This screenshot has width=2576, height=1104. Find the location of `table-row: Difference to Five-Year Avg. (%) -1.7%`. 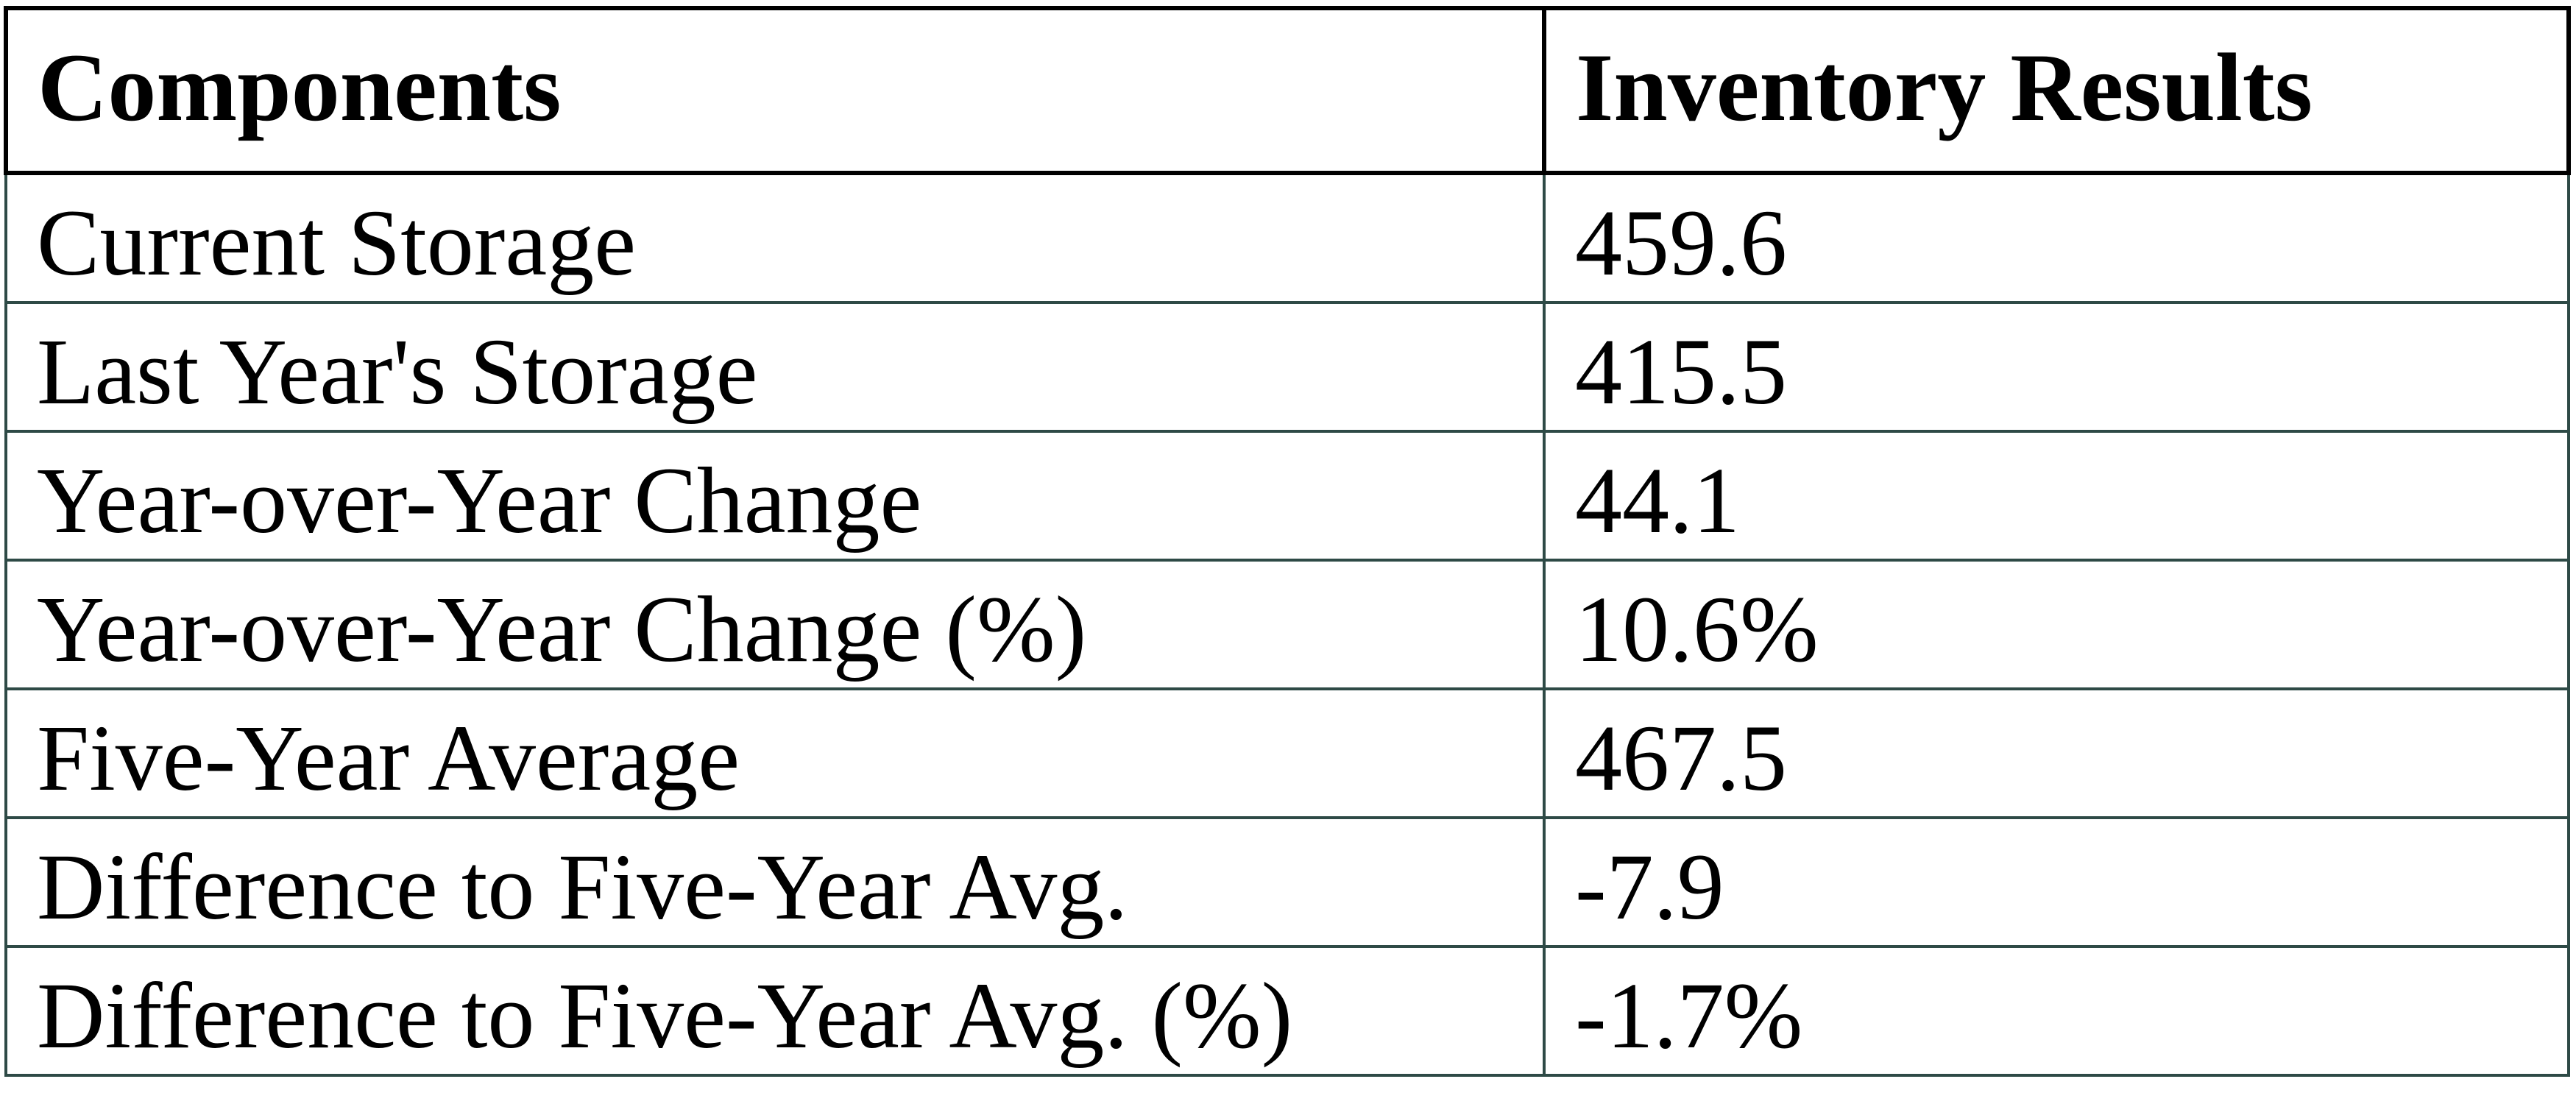

table-row: Difference to Five-Year Avg. (%) -1.7% is located at coordinates (1287, 1011).